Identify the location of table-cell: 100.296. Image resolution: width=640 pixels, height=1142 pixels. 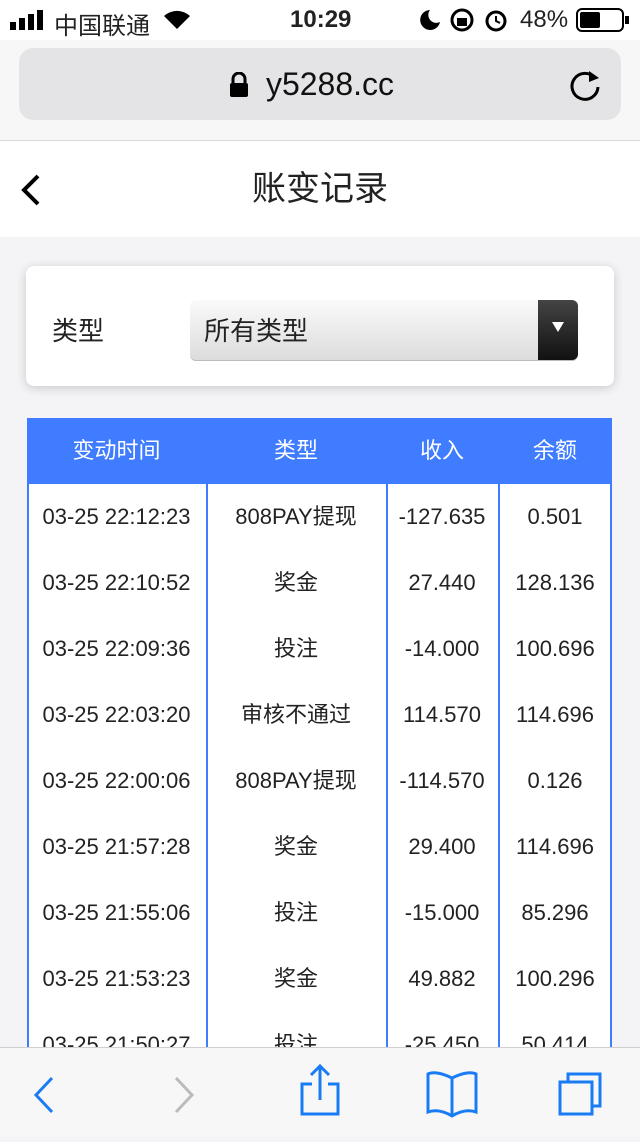
(555, 978).